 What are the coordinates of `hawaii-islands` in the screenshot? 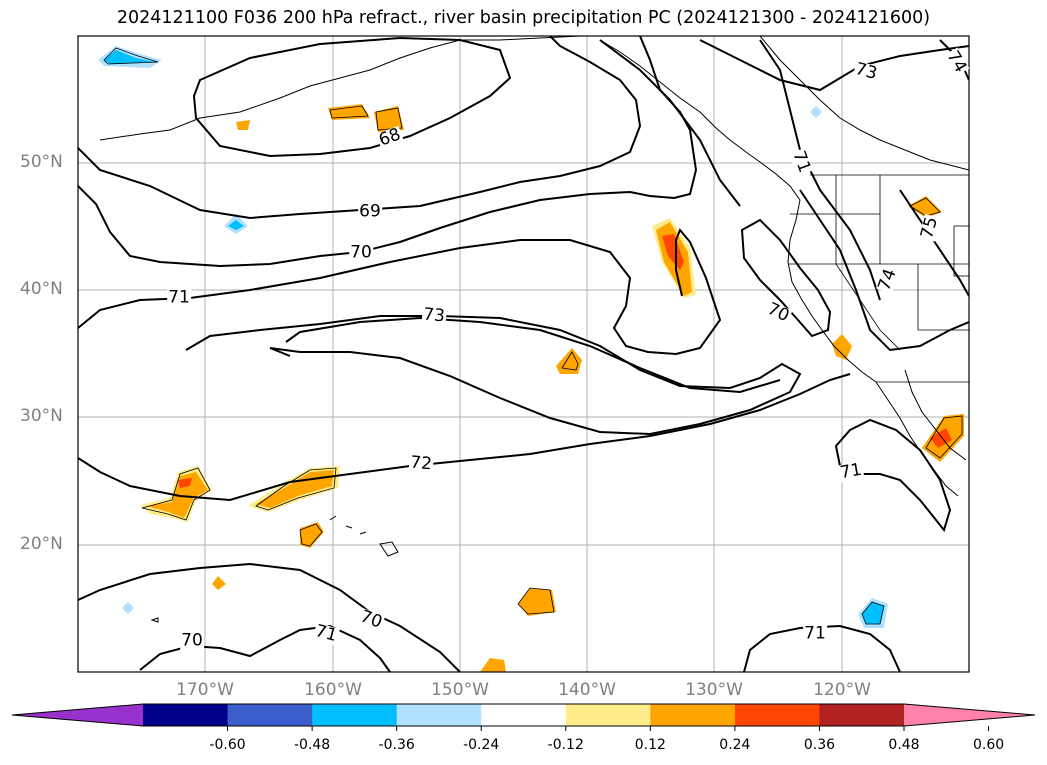 It's located at (364, 536).